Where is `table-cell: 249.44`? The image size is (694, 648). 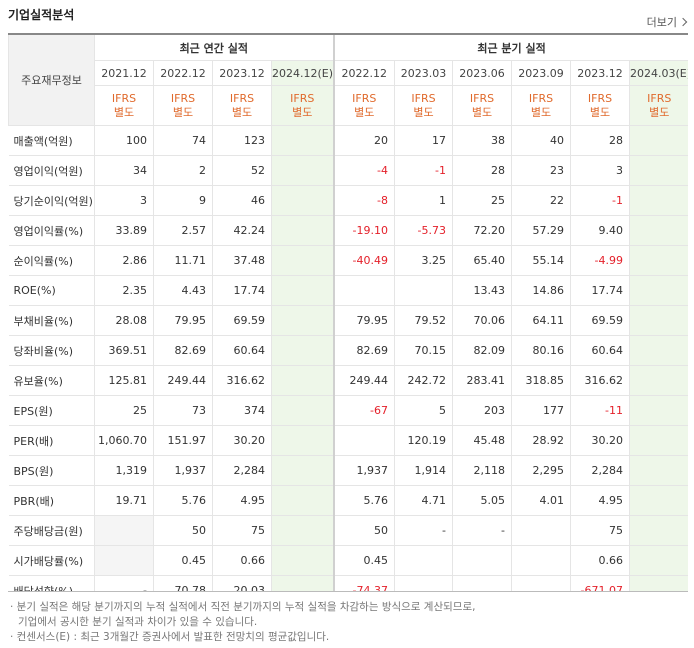 table-cell: 249.44 is located at coordinates (183, 380).